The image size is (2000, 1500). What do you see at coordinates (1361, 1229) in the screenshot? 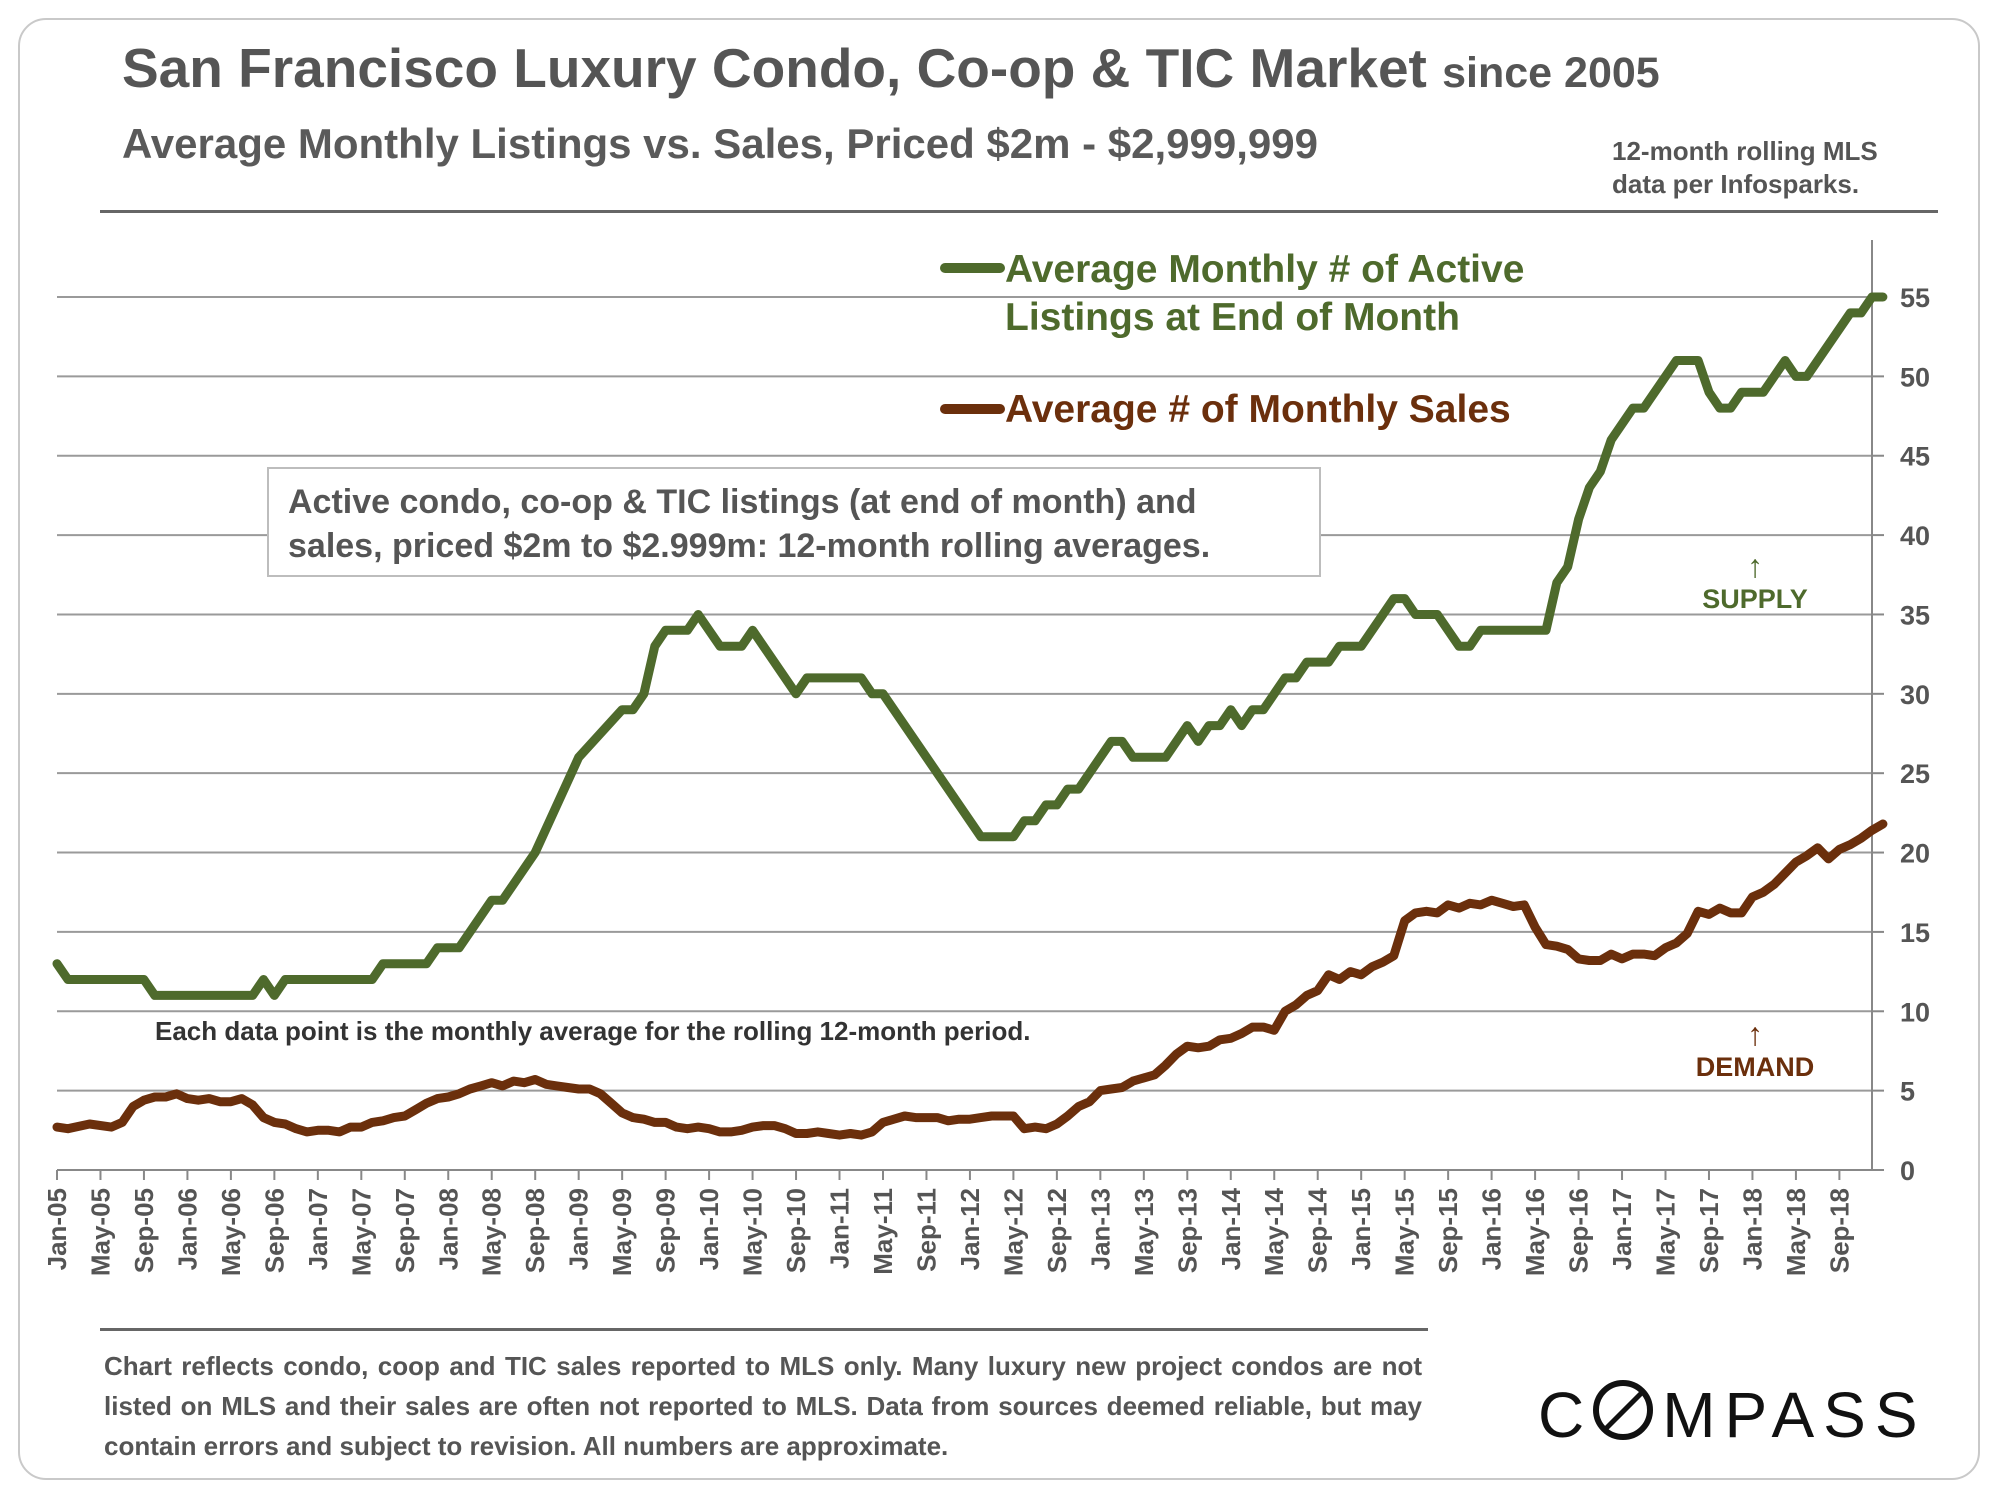
I see `x-tick-label-Jan-15: Jan-15` at bounding box center [1361, 1229].